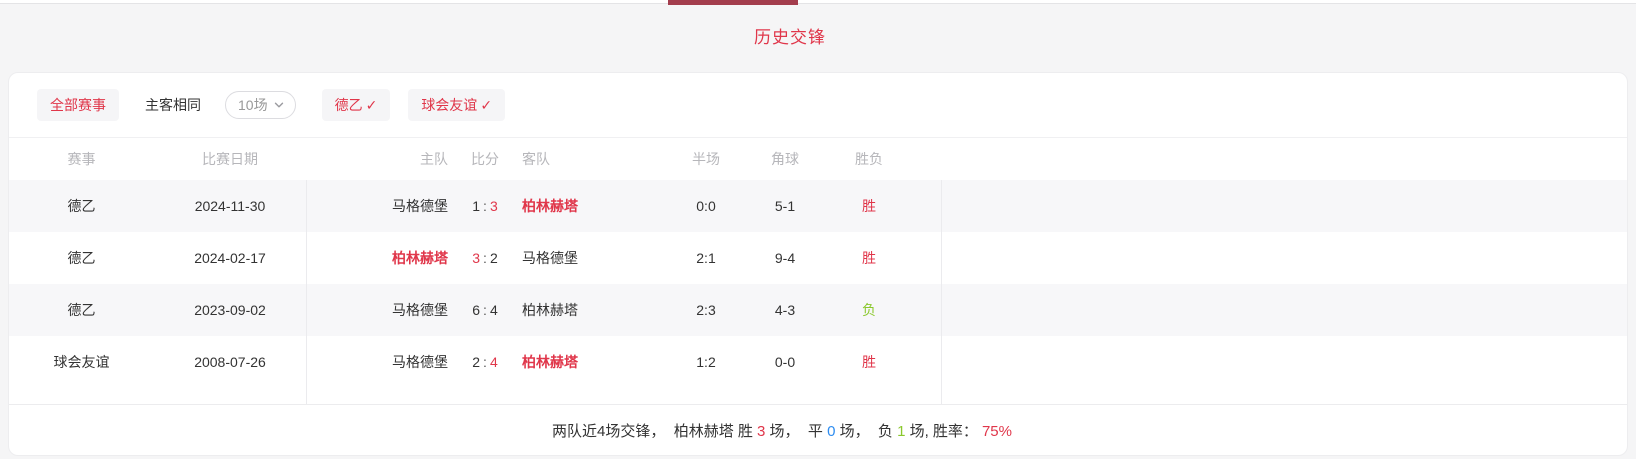  Describe the element at coordinates (869, 310) in the screenshot. I see `cell-result: 负` at that location.